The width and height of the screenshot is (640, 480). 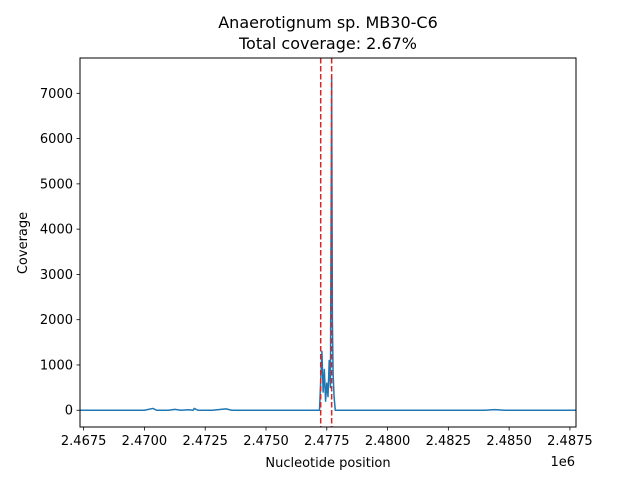 I want to click on x-tick-label-4: 2.4775, so click(x=327, y=441).